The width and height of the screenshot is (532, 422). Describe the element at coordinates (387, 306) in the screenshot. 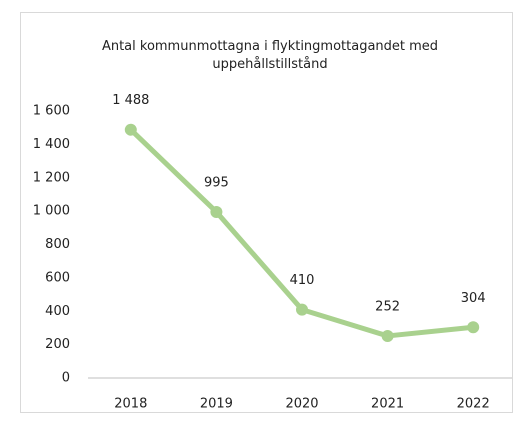

I see `data-label: 252` at that location.